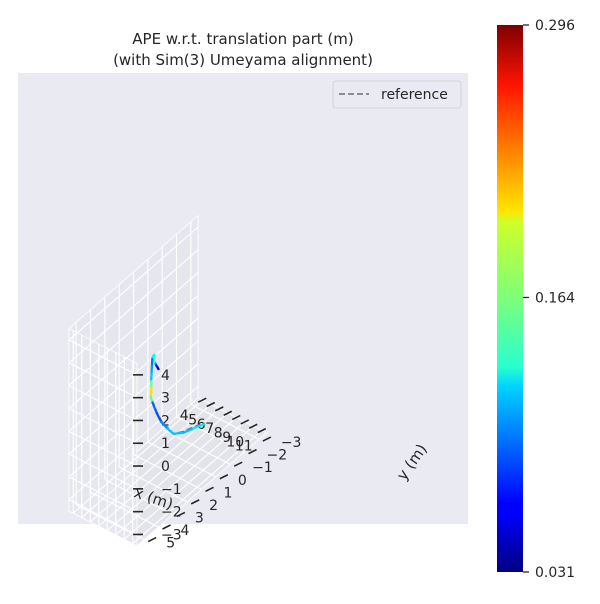 This screenshot has width=600, height=604. Describe the element at coordinates (262, 468) in the screenshot. I see `y-tick-label: −1` at that location.